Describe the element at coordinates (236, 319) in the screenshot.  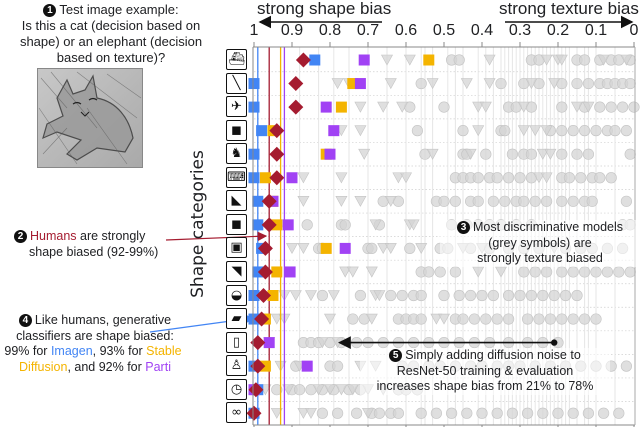
I see `truck-icon: ▰` at that location.